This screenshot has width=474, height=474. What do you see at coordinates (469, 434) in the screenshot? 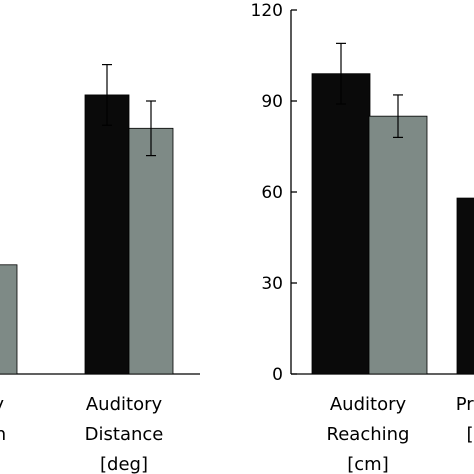
I see `right-category-label: [` at bounding box center [469, 434].